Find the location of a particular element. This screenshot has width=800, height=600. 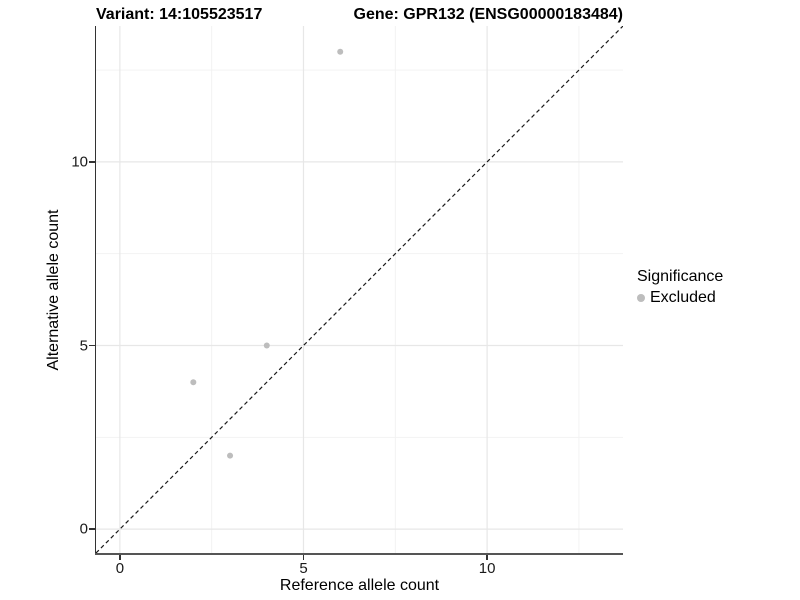

legend-entry-label: Excluded is located at coordinates (683, 297).